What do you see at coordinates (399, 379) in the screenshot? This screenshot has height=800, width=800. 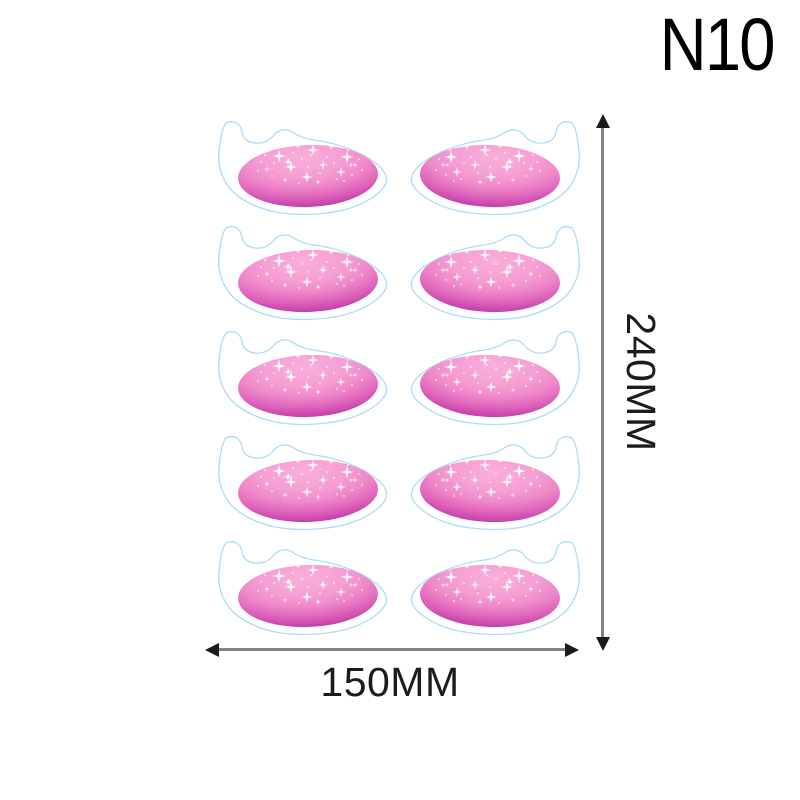 I see `patch-row` at bounding box center [399, 379].